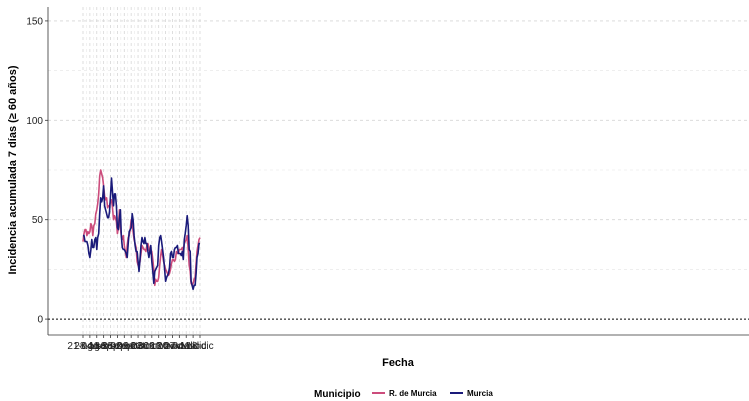 This screenshot has width=749, height=401. What do you see at coordinates (131, 346) in the screenshot?
I see `x-tick-label: 09-oct` at bounding box center [131, 346].